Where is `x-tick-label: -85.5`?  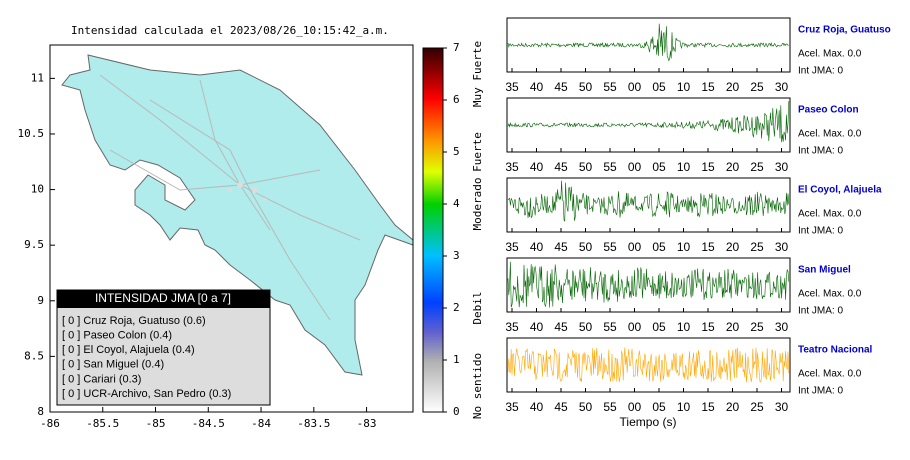
x-tick-label: -85.5 is located at coordinates (102, 423).